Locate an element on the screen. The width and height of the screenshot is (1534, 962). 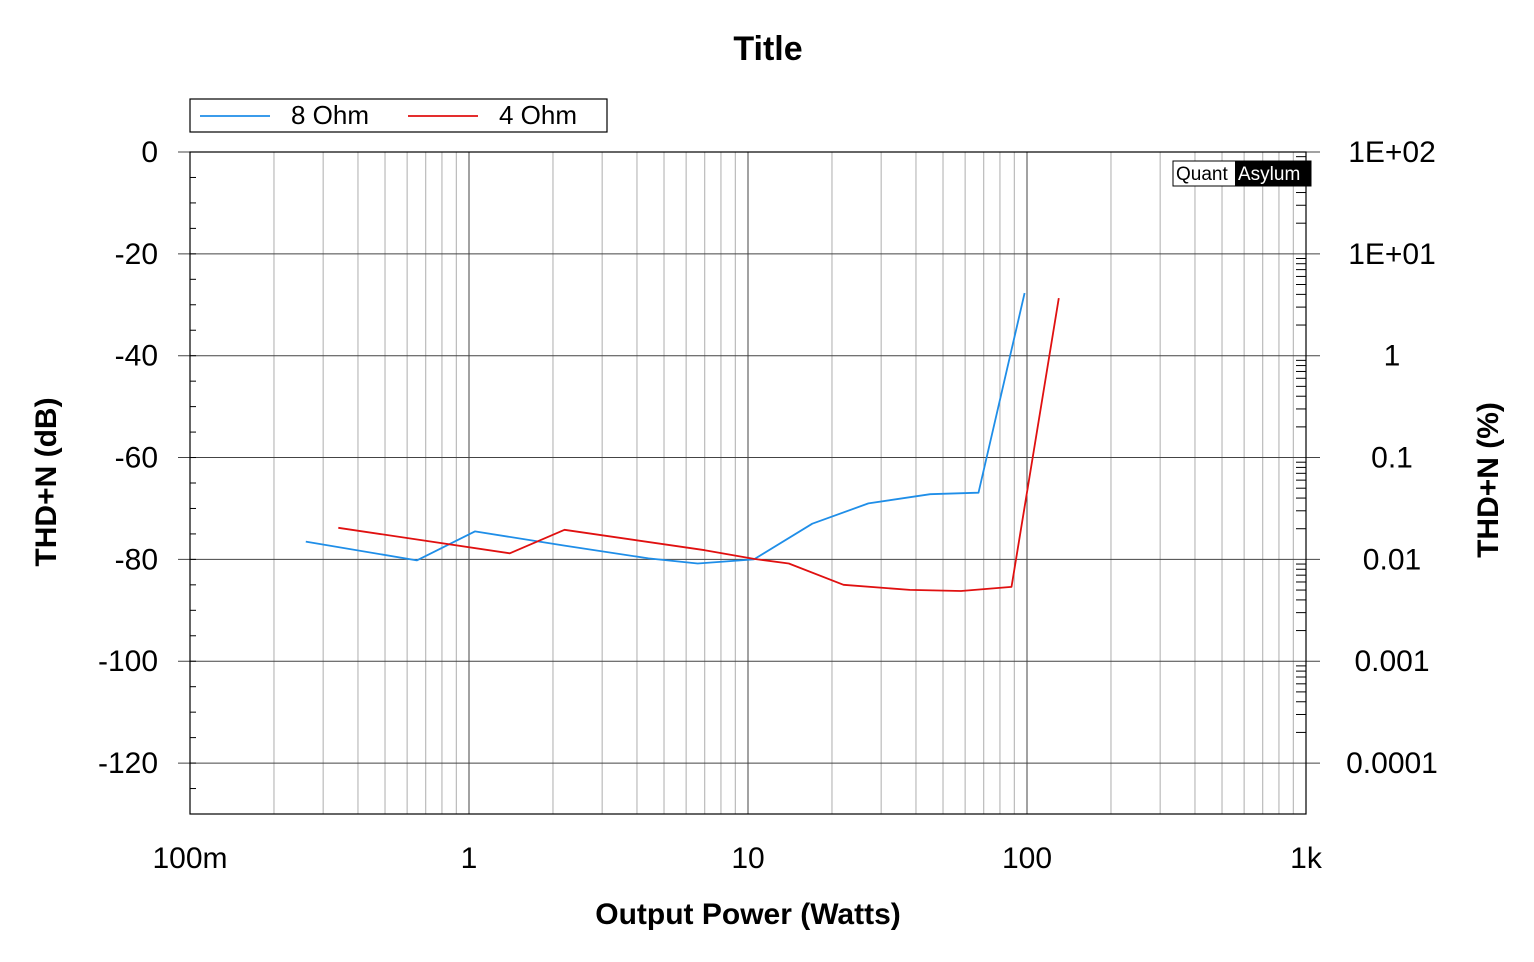
y-right-tick-label: 0.001 is located at coordinates (1391, 661).